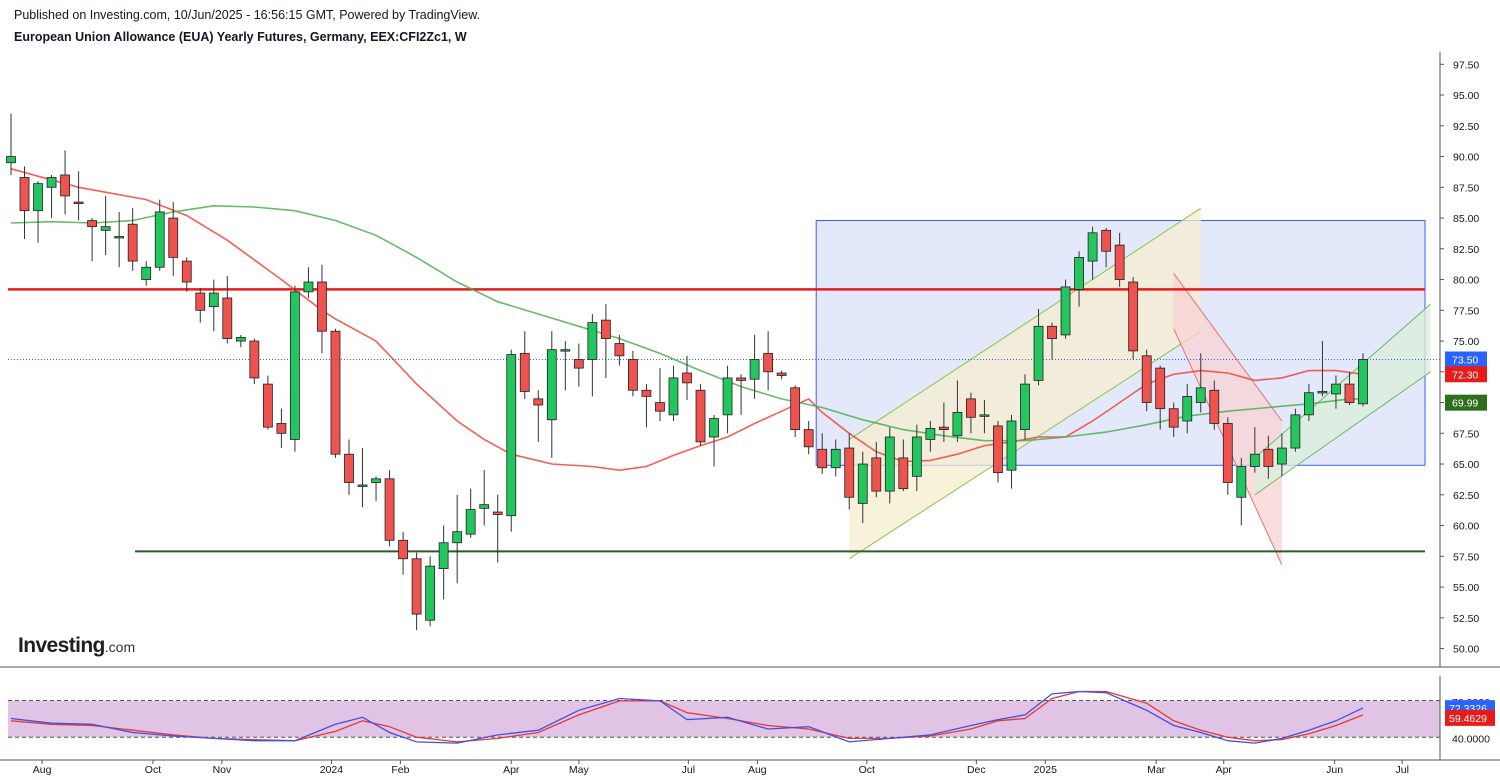  What do you see at coordinates (1466, 465) in the screenshot?
I see `y-tick-label: 65.00` at bounding box center [1466, 465].